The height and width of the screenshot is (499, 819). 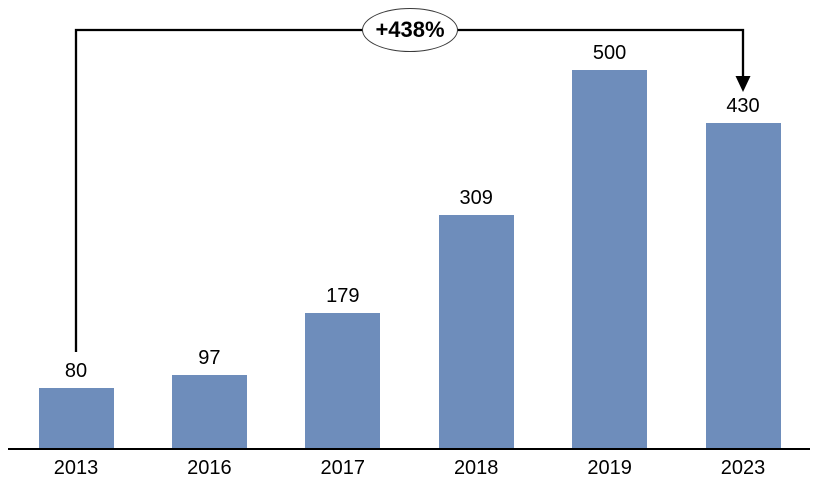 I want to click on growth-annotation-label: +438%, so click(x=410, y=29).